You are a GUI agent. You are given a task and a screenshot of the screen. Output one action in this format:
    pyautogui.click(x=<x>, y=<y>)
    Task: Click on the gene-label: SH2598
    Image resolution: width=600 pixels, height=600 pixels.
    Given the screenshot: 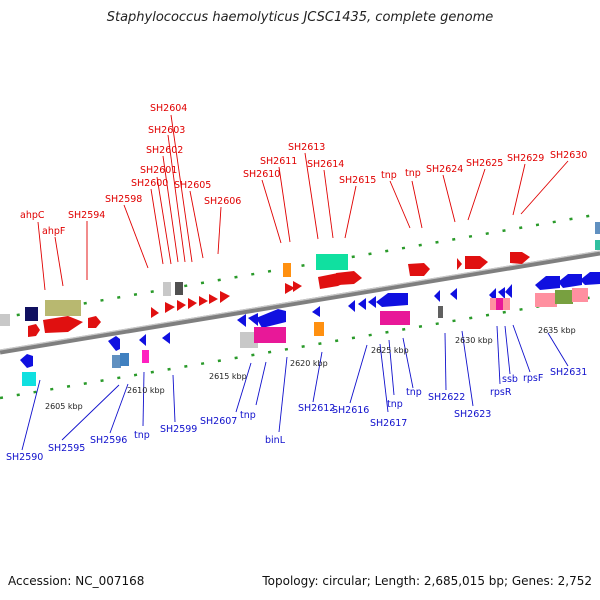 What is the action you would take?
    pyautogui.click(x=123, y=199)
    